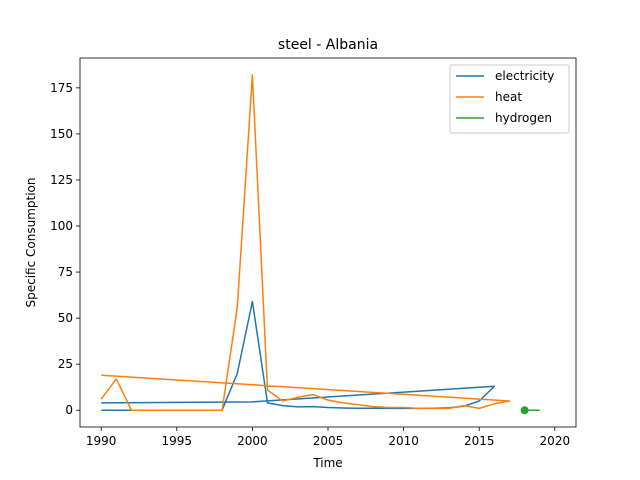  I want to click on x-axis-label: Time, so click(327, 463).